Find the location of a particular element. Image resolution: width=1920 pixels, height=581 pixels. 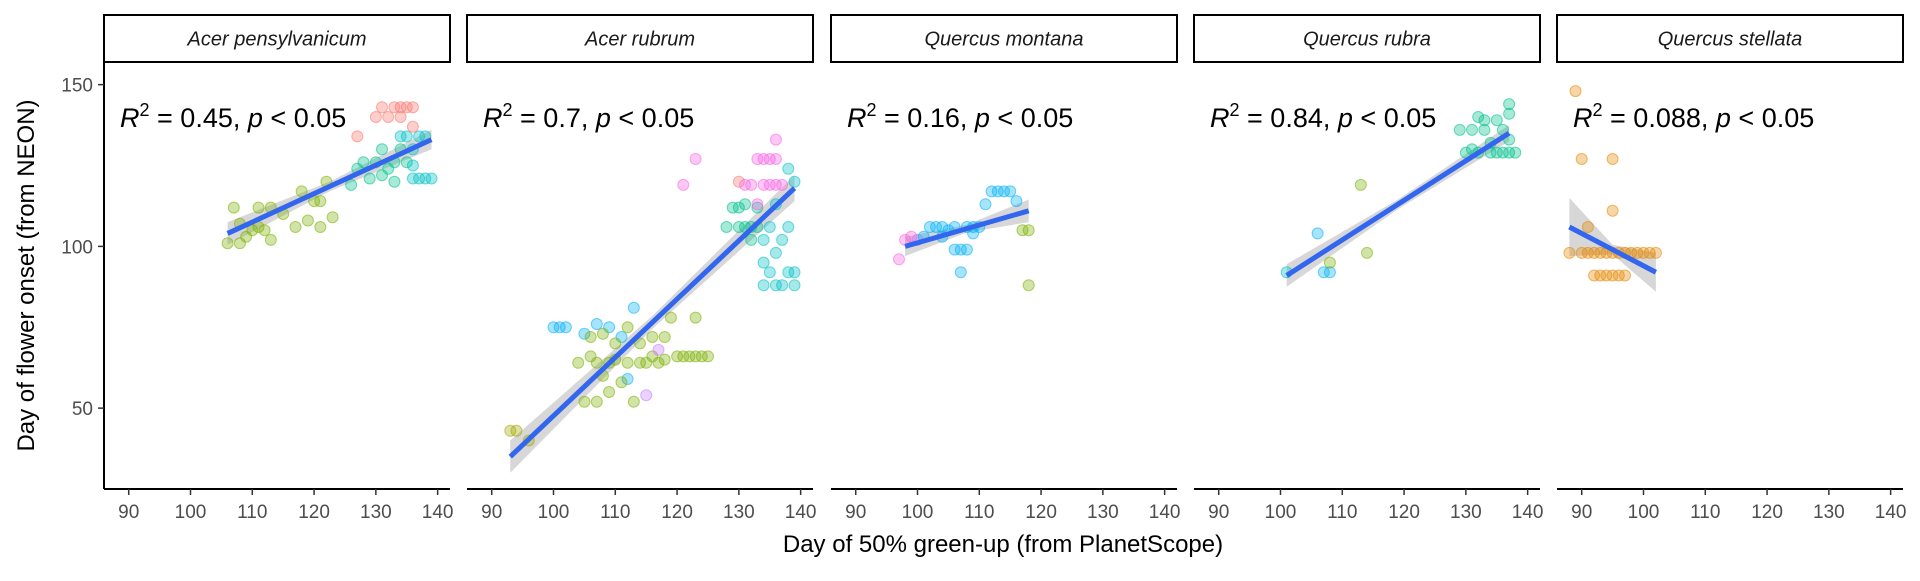

x-tick-label: 130 is located at coordinates (739, 512).